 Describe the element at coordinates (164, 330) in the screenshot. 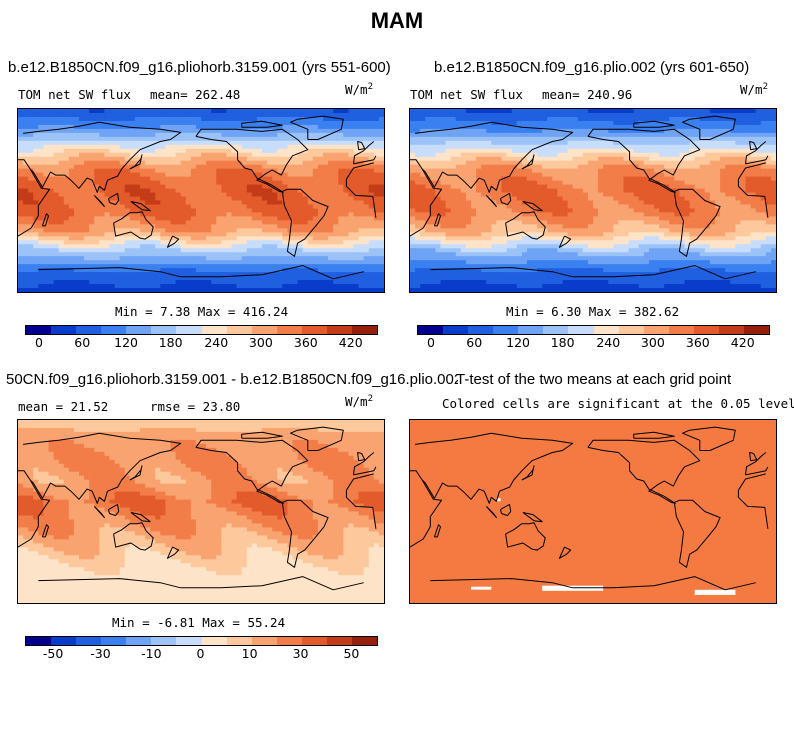

I see `colorbar-swatch` at that location.